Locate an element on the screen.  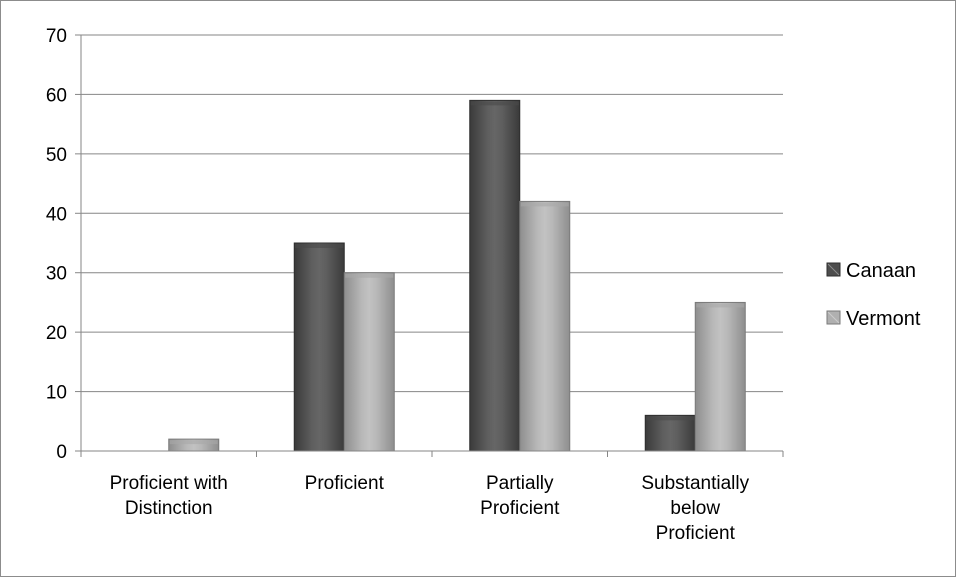
legend-label-vermont: Vermont is located at coordinates (883, 319).